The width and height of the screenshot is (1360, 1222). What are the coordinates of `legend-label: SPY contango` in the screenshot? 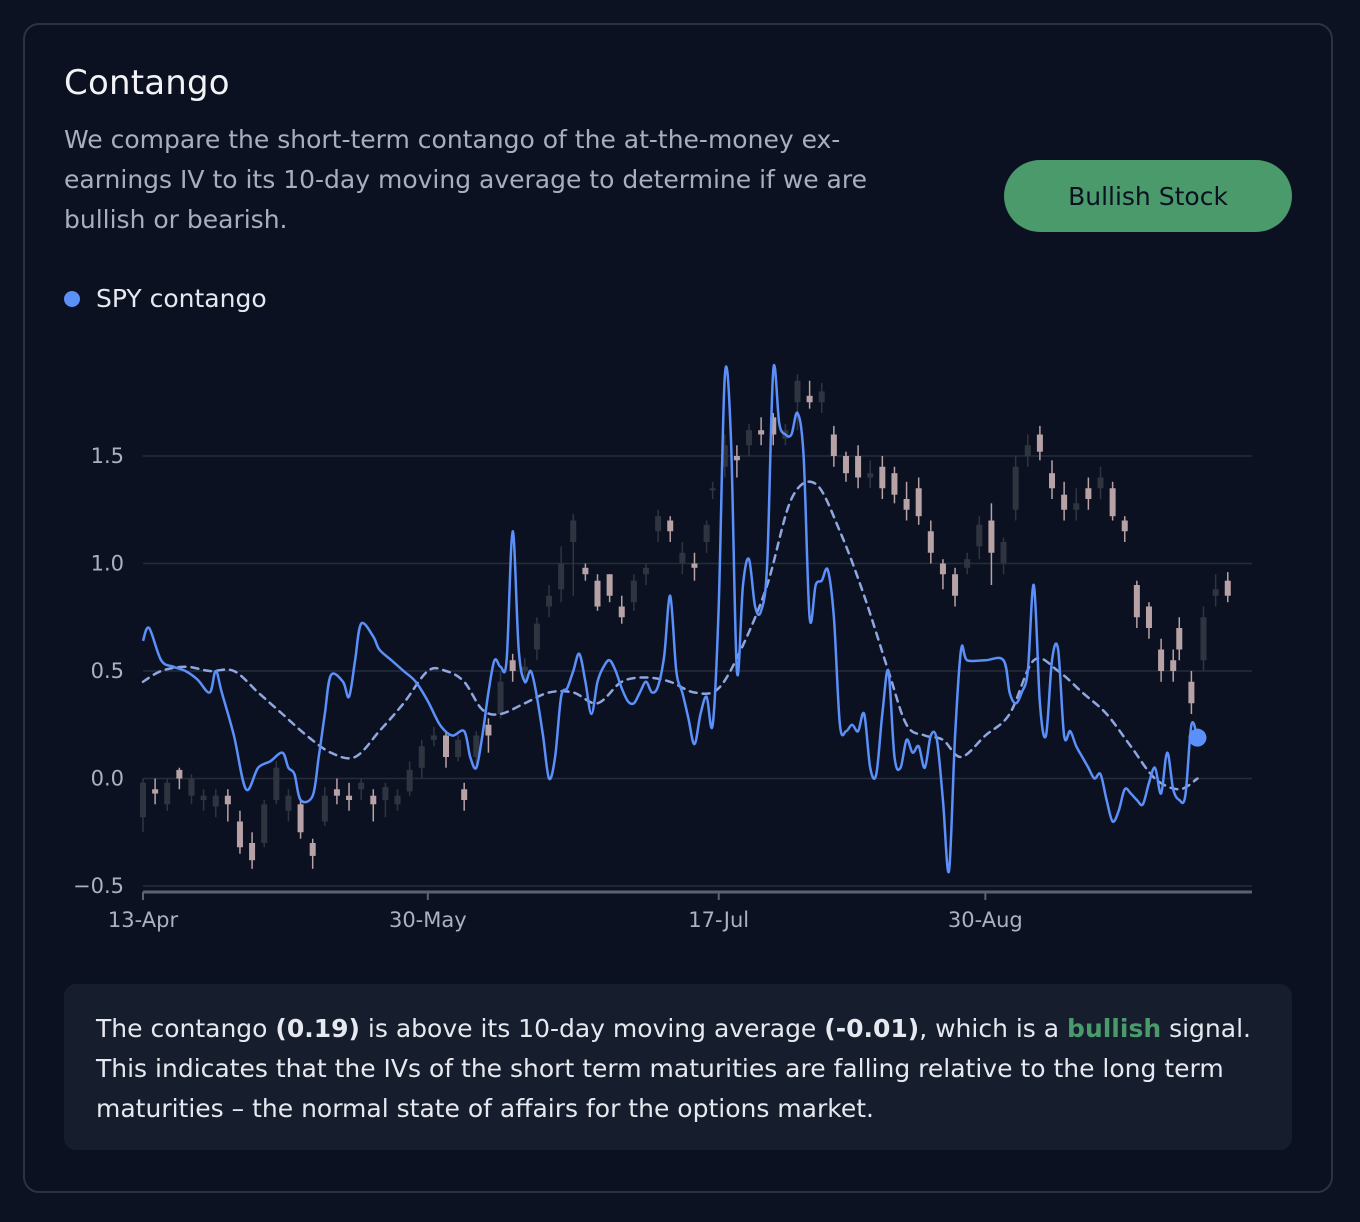 It's located at (181, 298).